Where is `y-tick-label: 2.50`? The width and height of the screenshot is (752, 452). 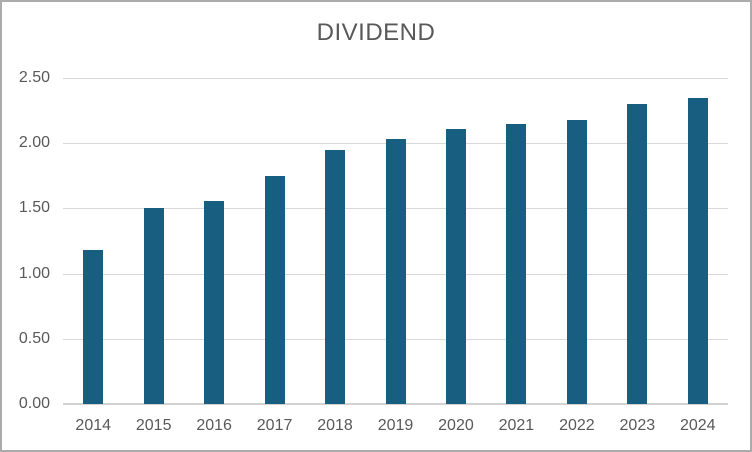 y-tick-label: 2.50 is located at coordinates (34, 77).